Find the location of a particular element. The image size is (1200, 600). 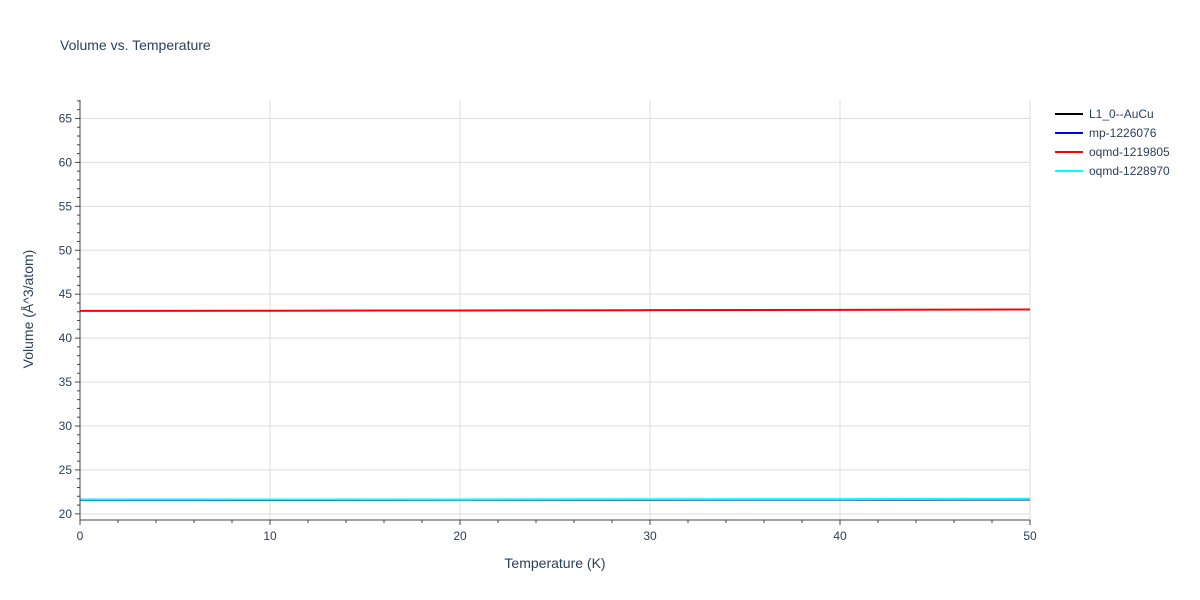

y-tick-label: 20 is located at coordinates (66, 514).